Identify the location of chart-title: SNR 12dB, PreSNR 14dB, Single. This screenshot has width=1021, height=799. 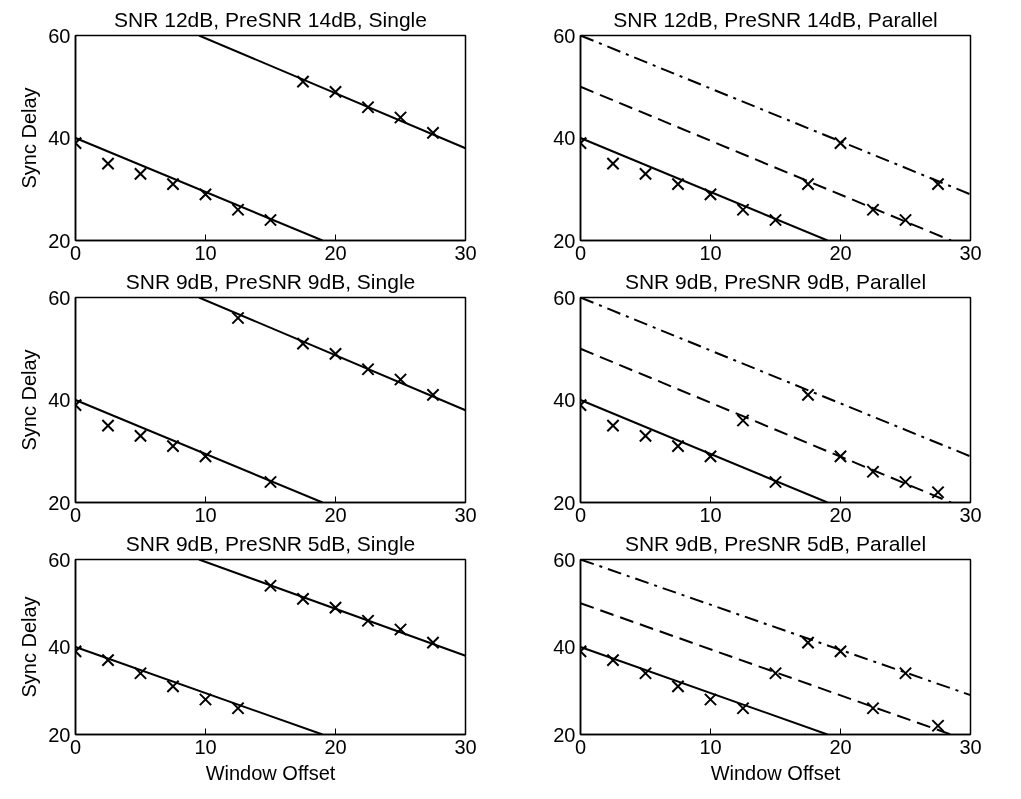
(270, 19).